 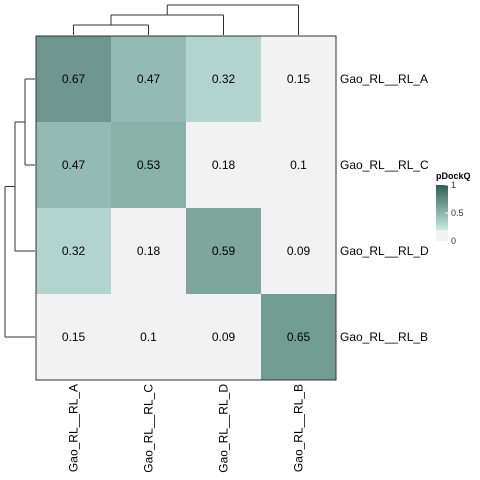 What do you see at coordinates (149, 428) in the screenshot?
I see `column-label: Gao_RL__RL_C` at bounding box center [149, 428].